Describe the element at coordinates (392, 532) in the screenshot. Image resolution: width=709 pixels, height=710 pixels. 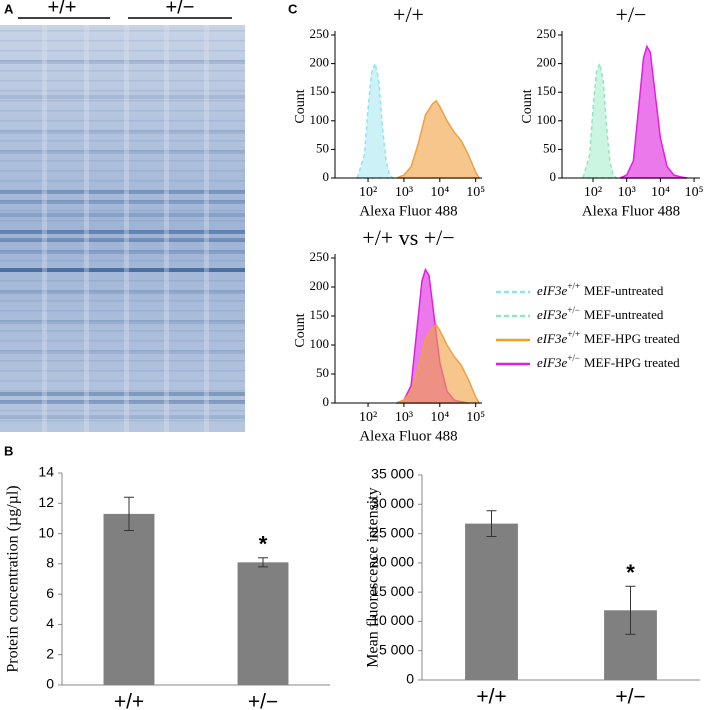
I see `y-tick-label: 25 000` at that location.